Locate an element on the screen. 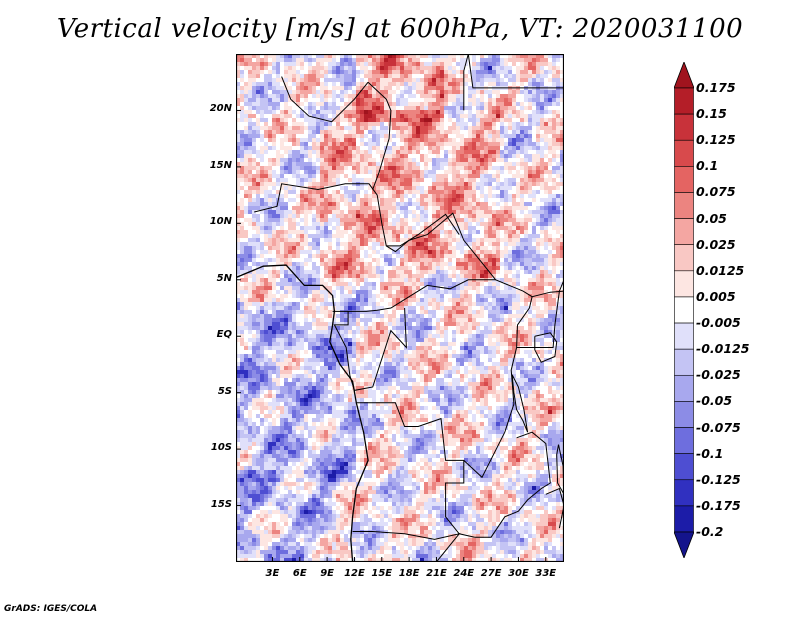 This screenshot has width=800, height=618. colorbar-level-label: 0.075 is located at coordinates (716, 192).